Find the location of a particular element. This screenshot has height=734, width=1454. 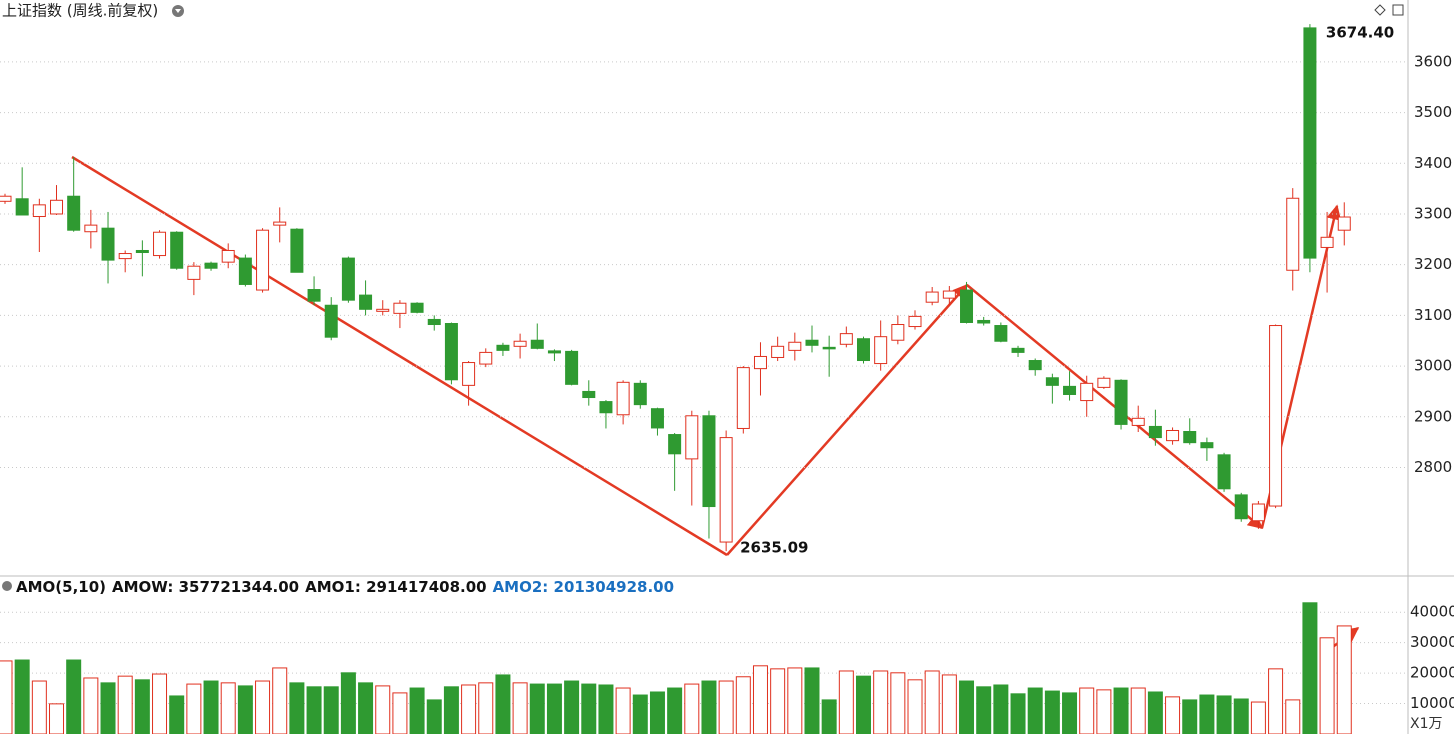

diamond-icon is located at coordinates (1380, 10).